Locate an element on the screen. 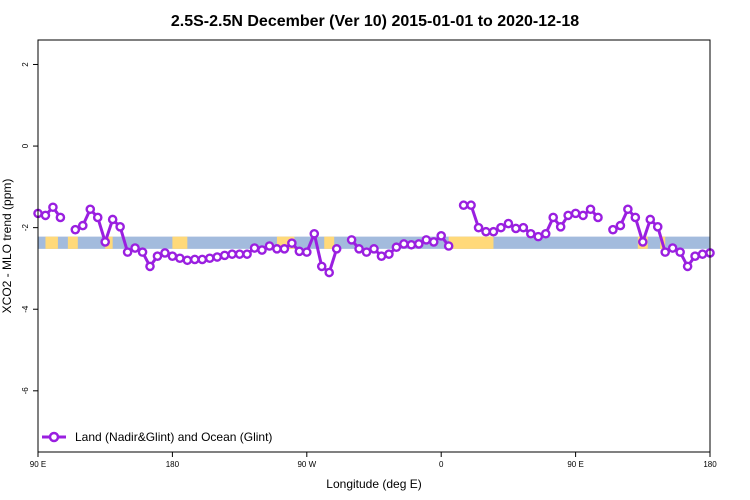 The height and width of the screenshot is (500, 750). x-tick-label: 0 is located at coordinates (441, 464).